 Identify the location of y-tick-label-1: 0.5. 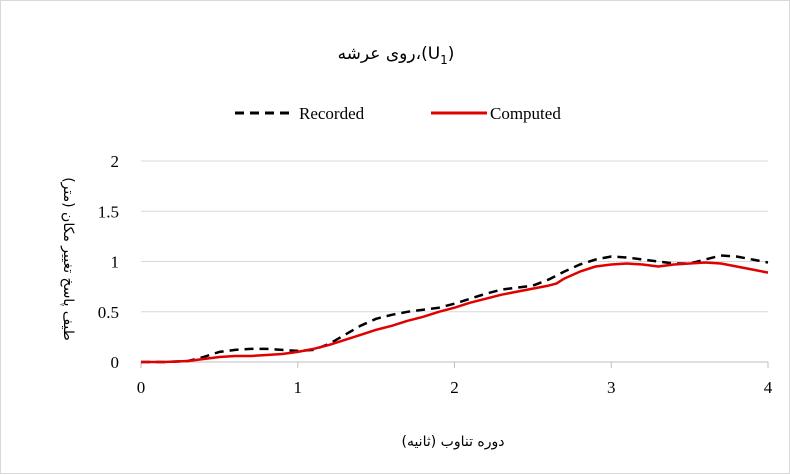
(108, 312).